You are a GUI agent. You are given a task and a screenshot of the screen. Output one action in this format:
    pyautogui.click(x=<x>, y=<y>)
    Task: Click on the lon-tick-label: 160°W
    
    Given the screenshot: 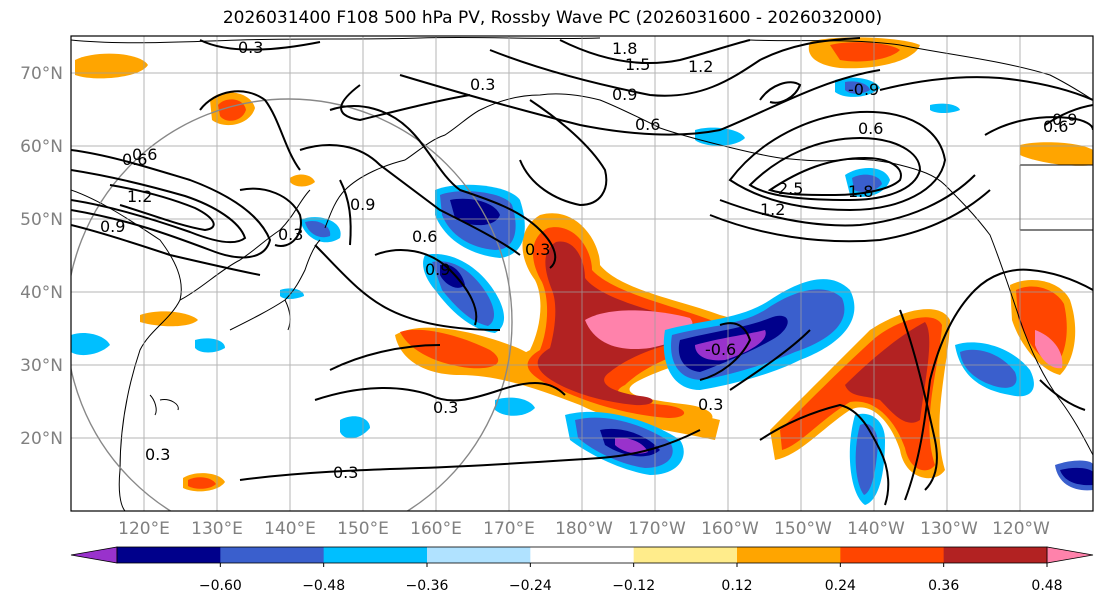 What is the action you would take?
    pyautogui.click(x=730, y=529)
    